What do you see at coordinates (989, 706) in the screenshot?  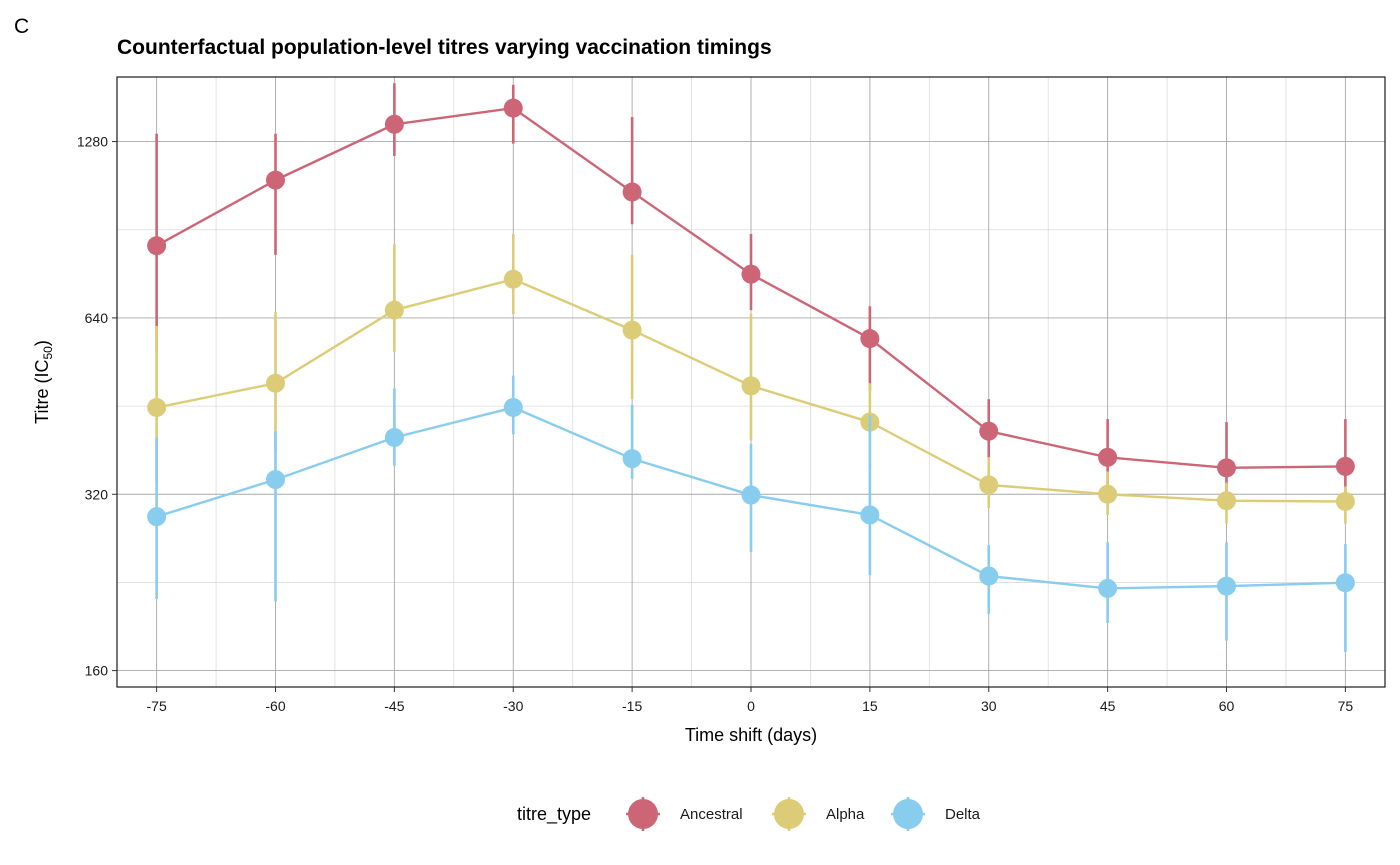 I see `x-tick-label: 30` at bounding box center [989, 706].